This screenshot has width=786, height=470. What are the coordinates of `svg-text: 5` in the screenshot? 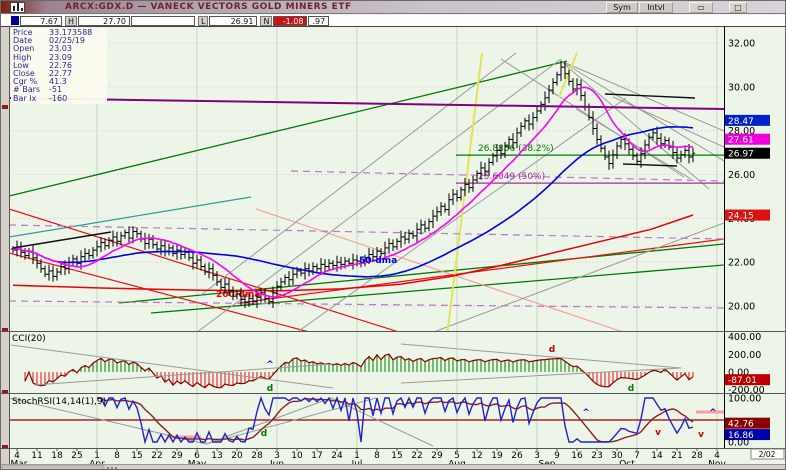 It's located at (457, 456).